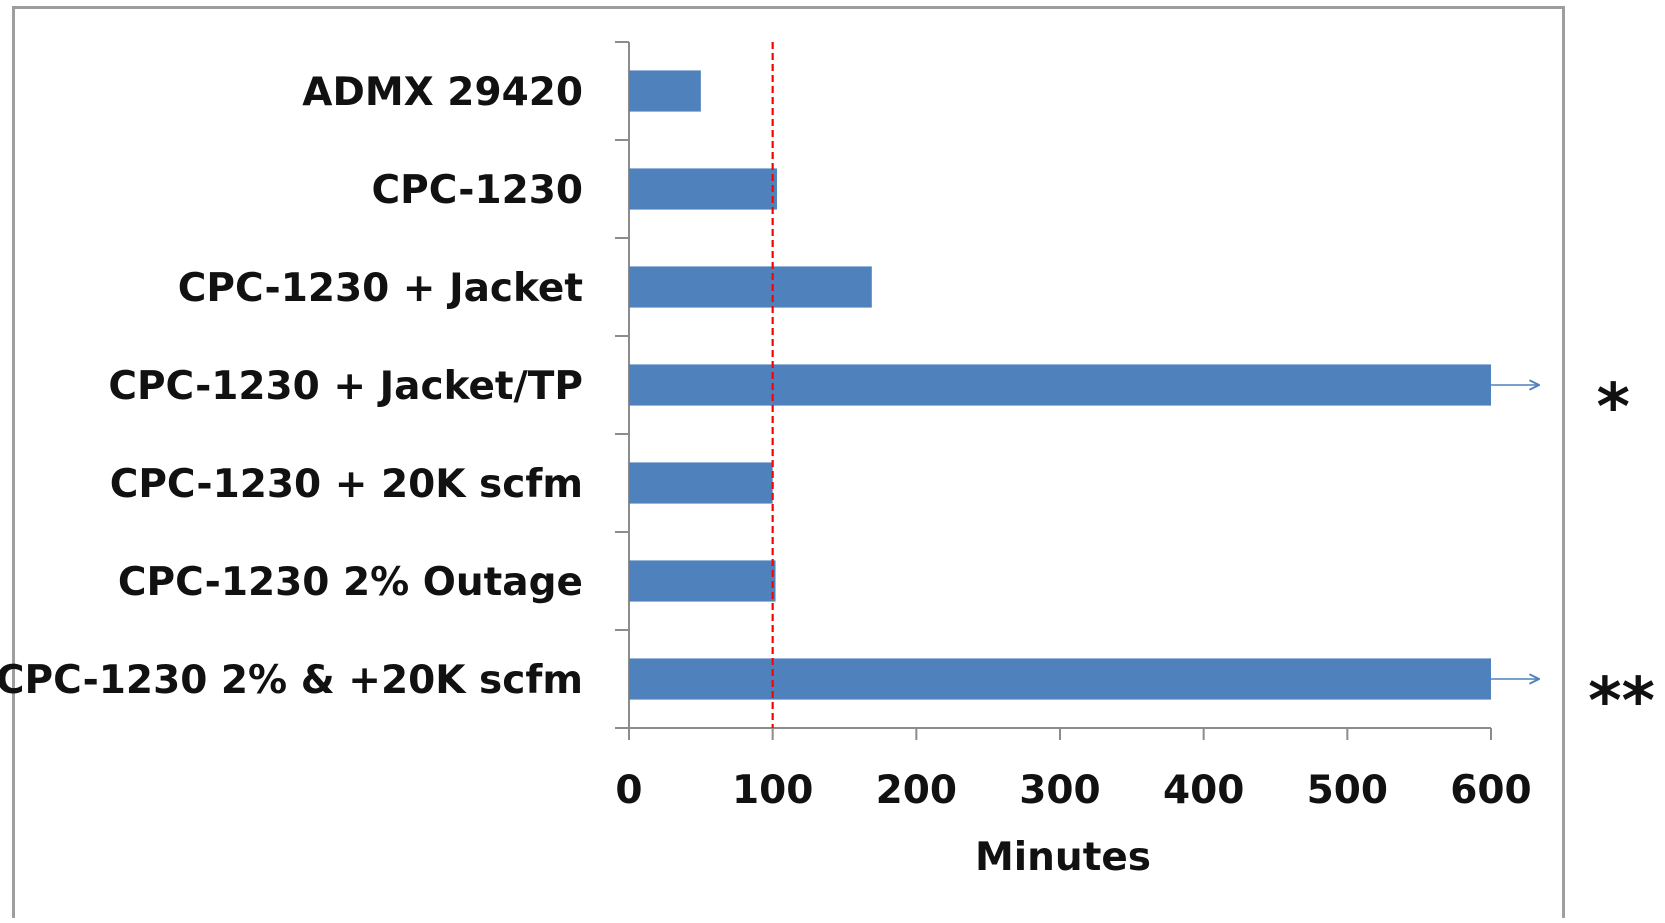 This screenshot has width=1665, height=923. Describe the element at coordinates (1063, 857) in the screenshot. I see `x-axis-title: Minutes` at that location.